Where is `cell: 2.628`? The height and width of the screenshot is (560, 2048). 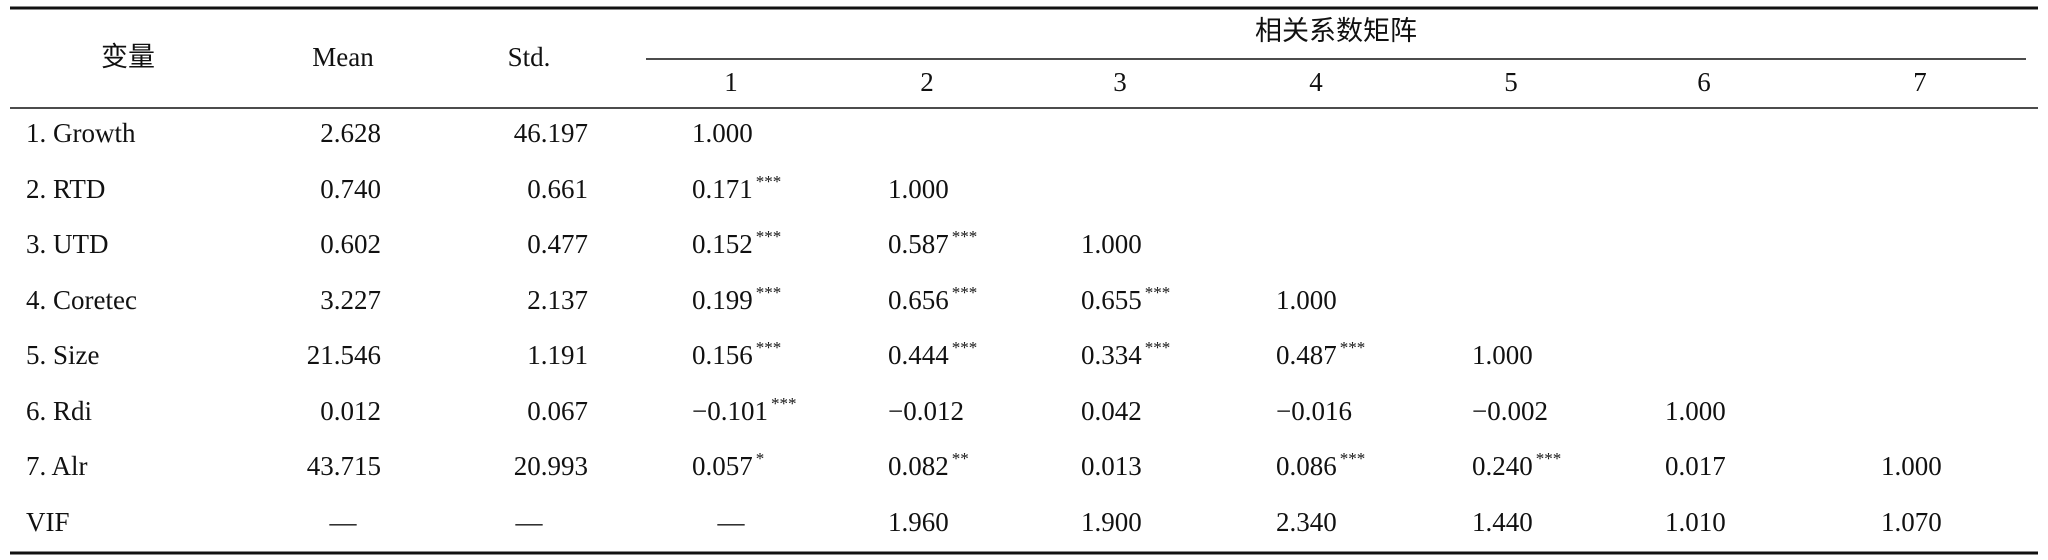
cell: 2.628 is located at coordinates (350, 133).